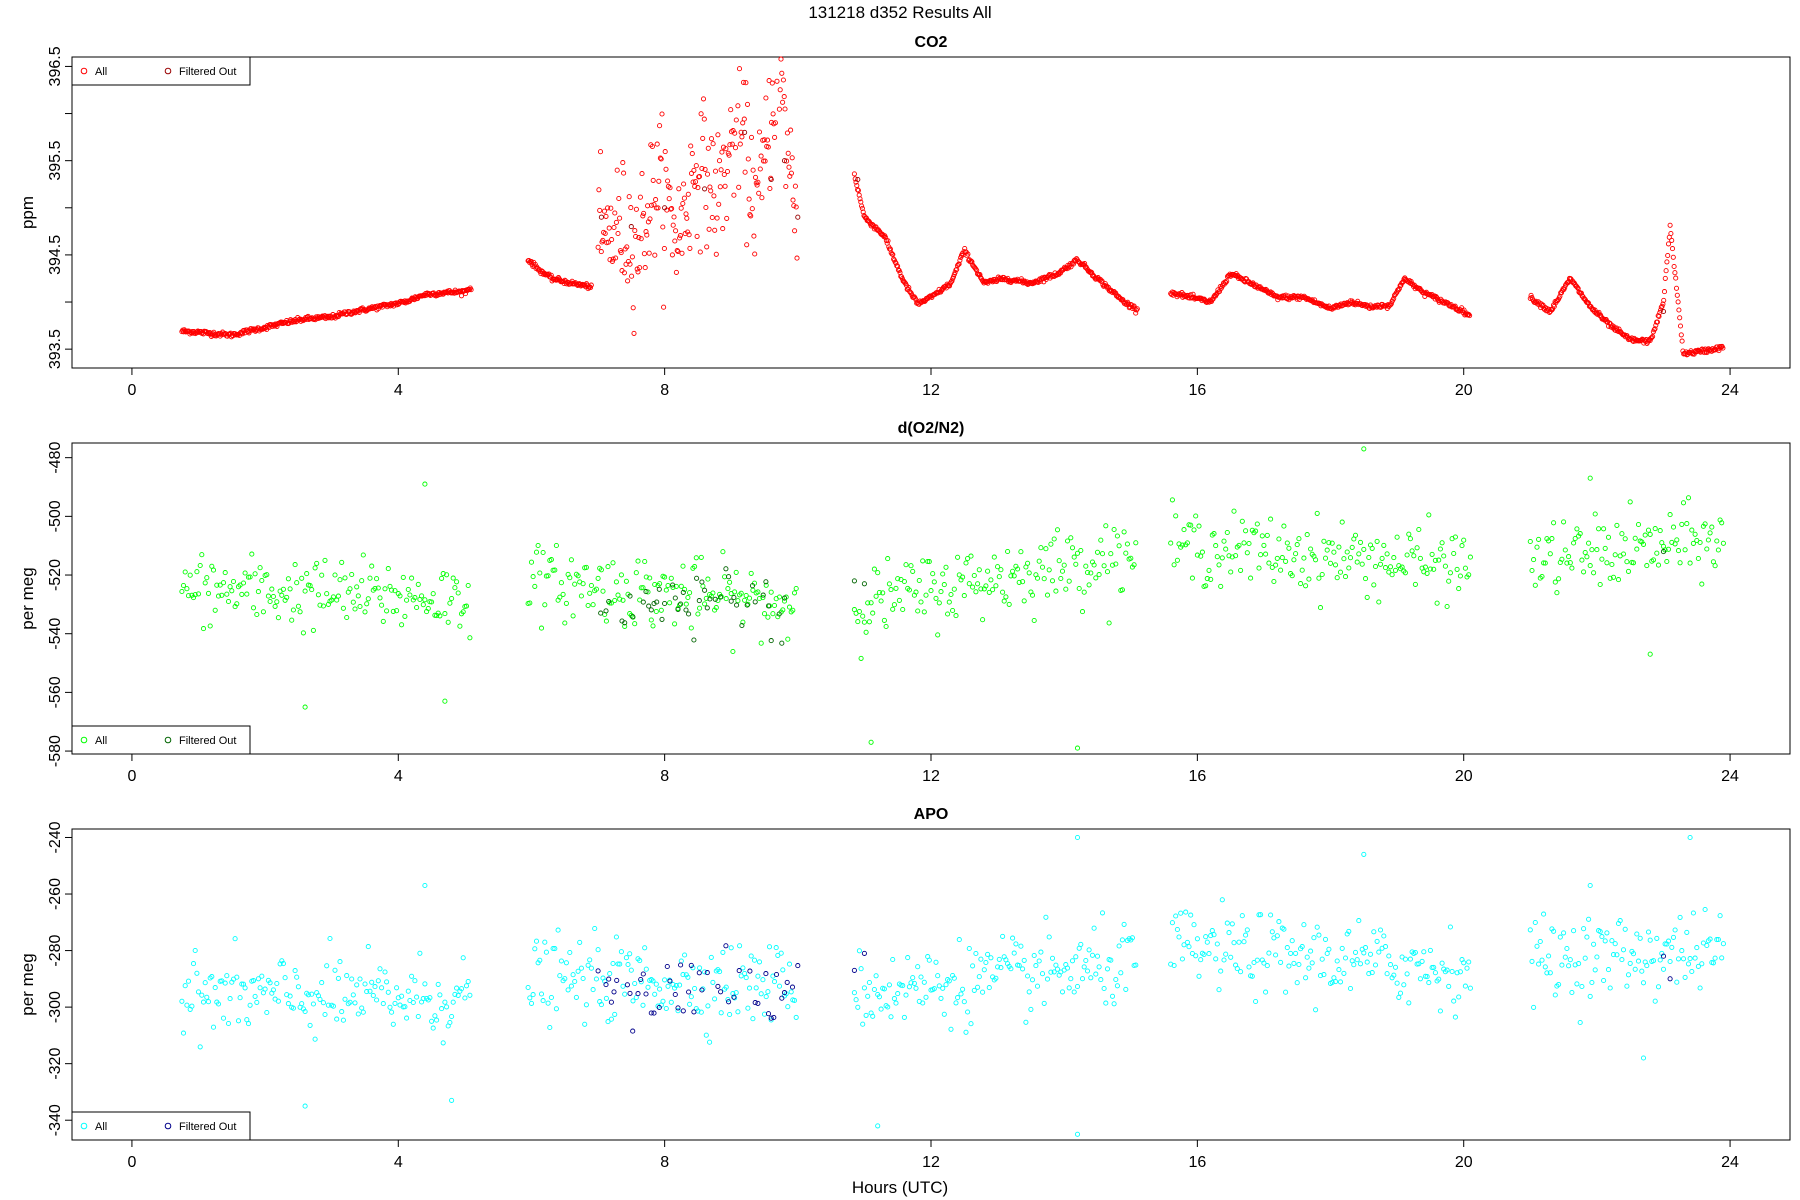 The width and height of the screenshot is (1800, 1200). I want to click on apo-x-tick-label: 16, so click(1197, 1162).